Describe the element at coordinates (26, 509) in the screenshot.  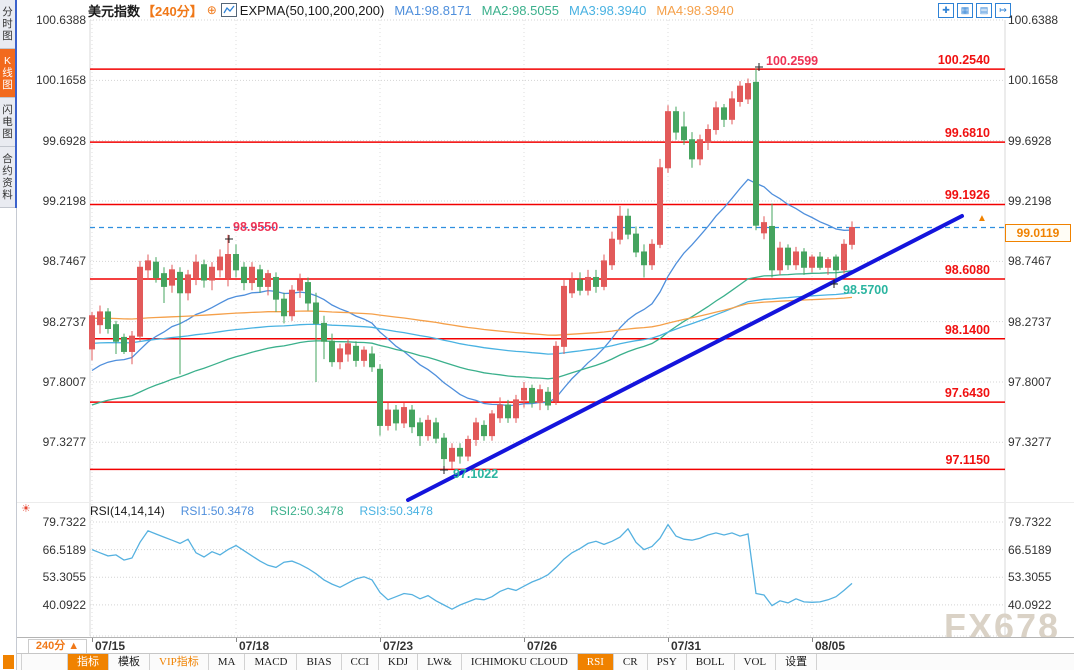
I see `sun-icon: ☀` at that location.